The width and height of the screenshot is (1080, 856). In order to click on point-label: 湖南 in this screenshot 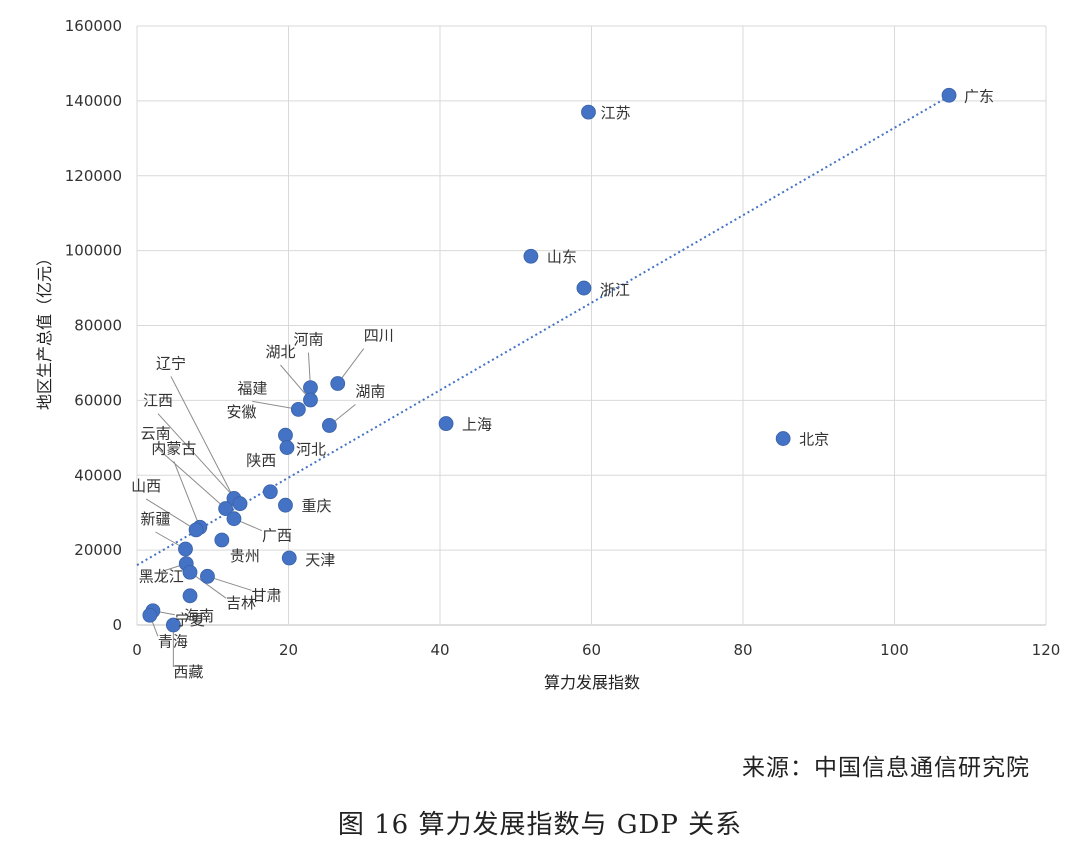, I will do `click(370, 391)`.